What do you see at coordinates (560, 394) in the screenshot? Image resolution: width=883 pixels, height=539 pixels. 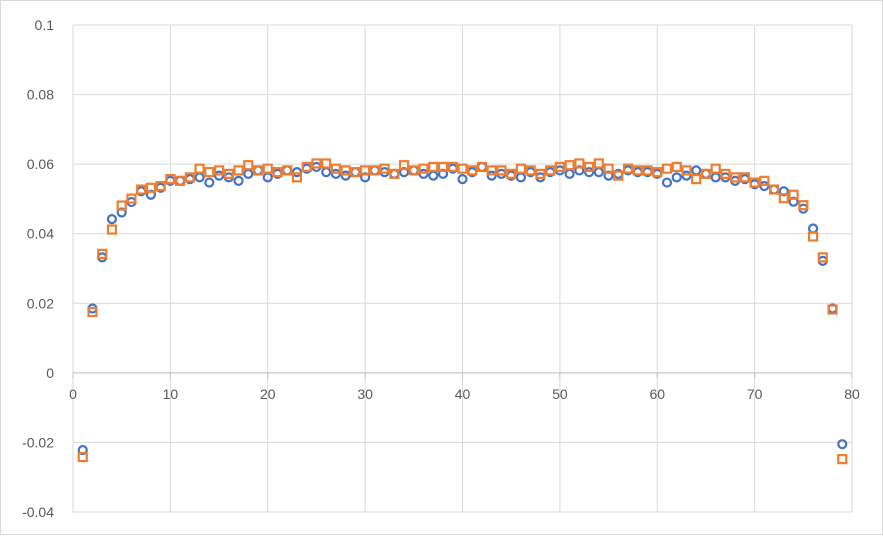 I see `x-tick-label: 50` at bounding box center [560, 394].